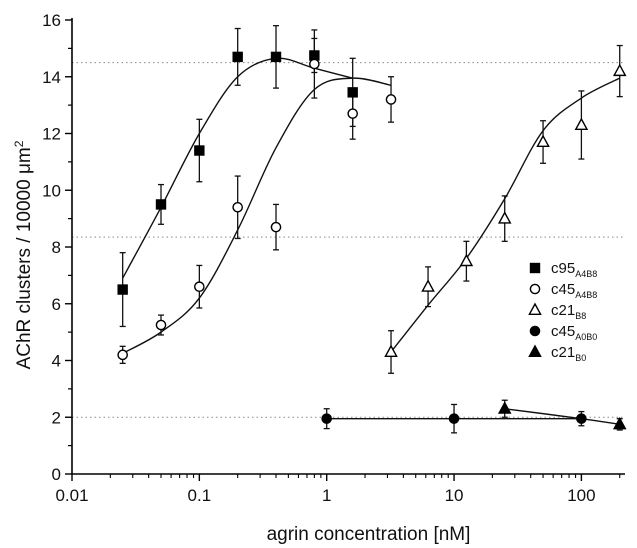  I want to click on fit-curve-c21B0, so click(562, 417).